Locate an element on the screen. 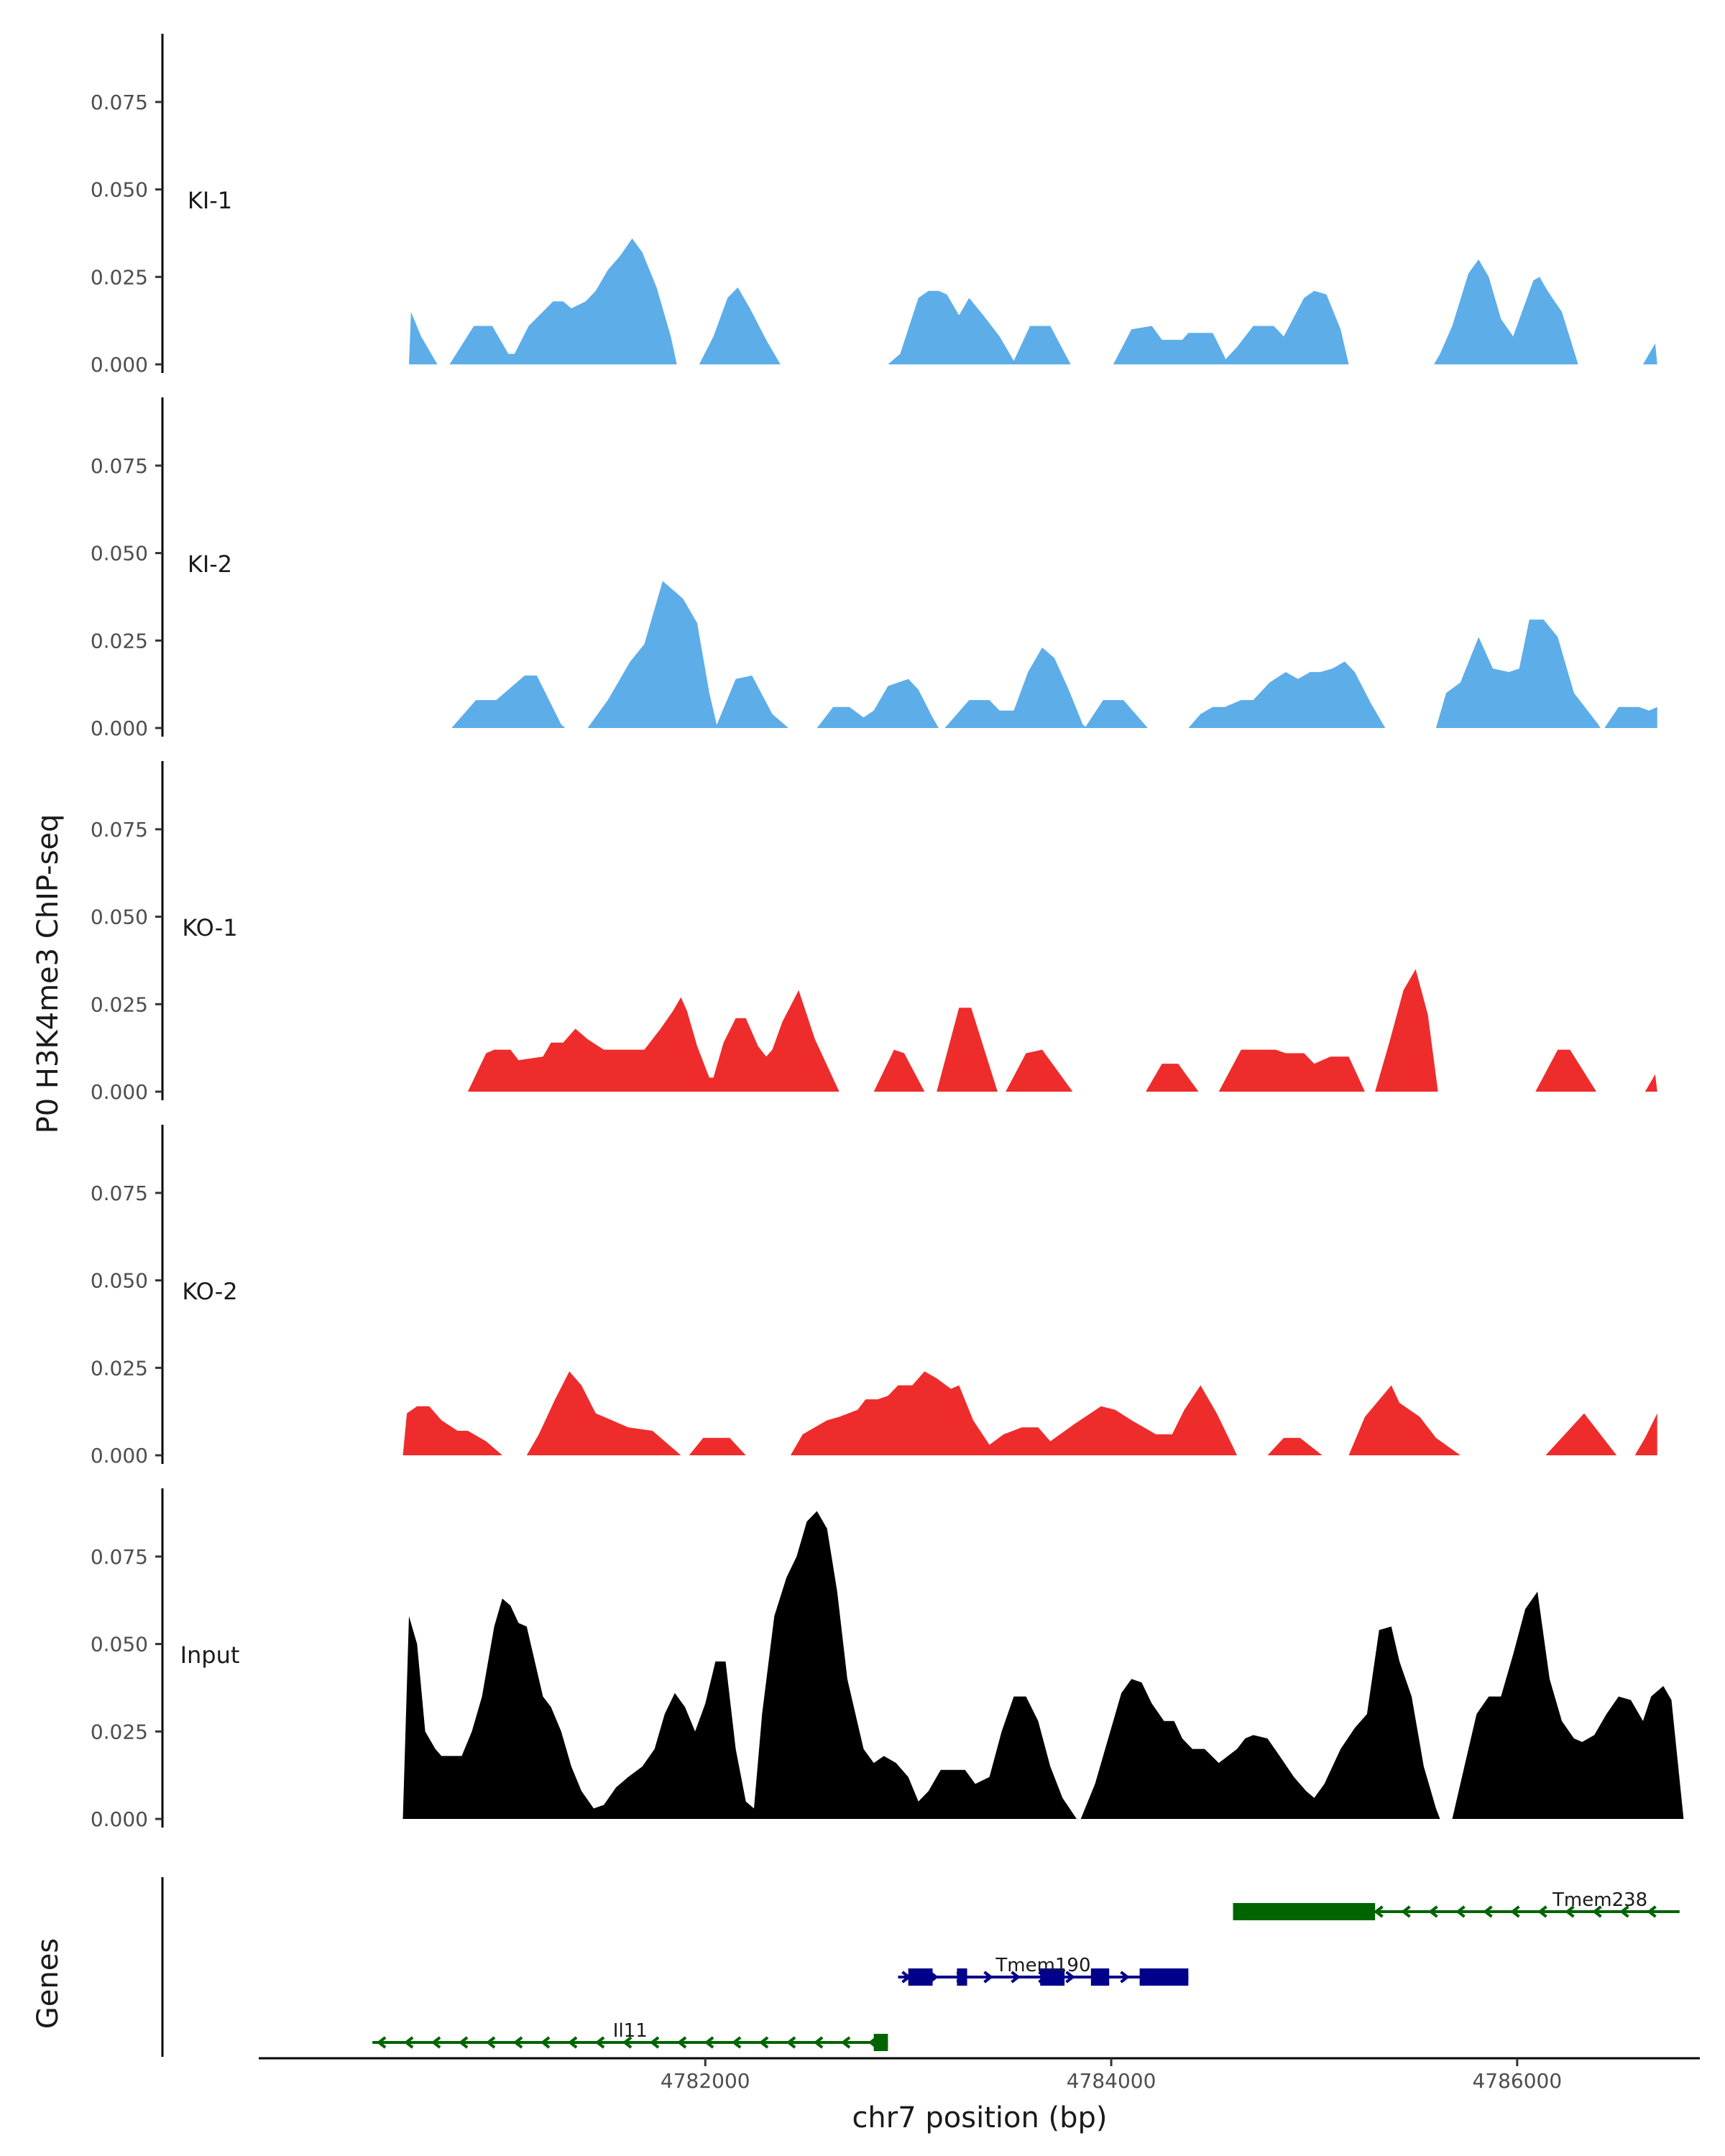 The image size is (1725, 2156). track-input: 0.000 0.025 0.050 0.075 Input is located at coordinates (887, 1659).